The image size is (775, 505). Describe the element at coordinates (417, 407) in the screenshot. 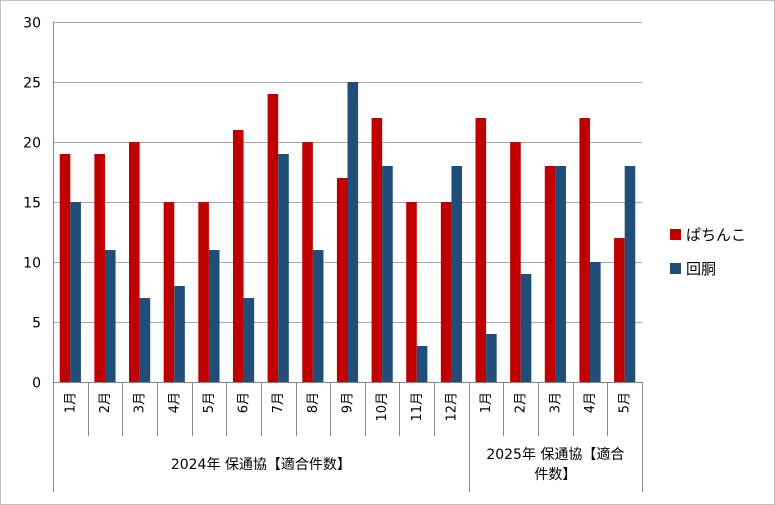

I see `x-tick-label: 11月` at that location.